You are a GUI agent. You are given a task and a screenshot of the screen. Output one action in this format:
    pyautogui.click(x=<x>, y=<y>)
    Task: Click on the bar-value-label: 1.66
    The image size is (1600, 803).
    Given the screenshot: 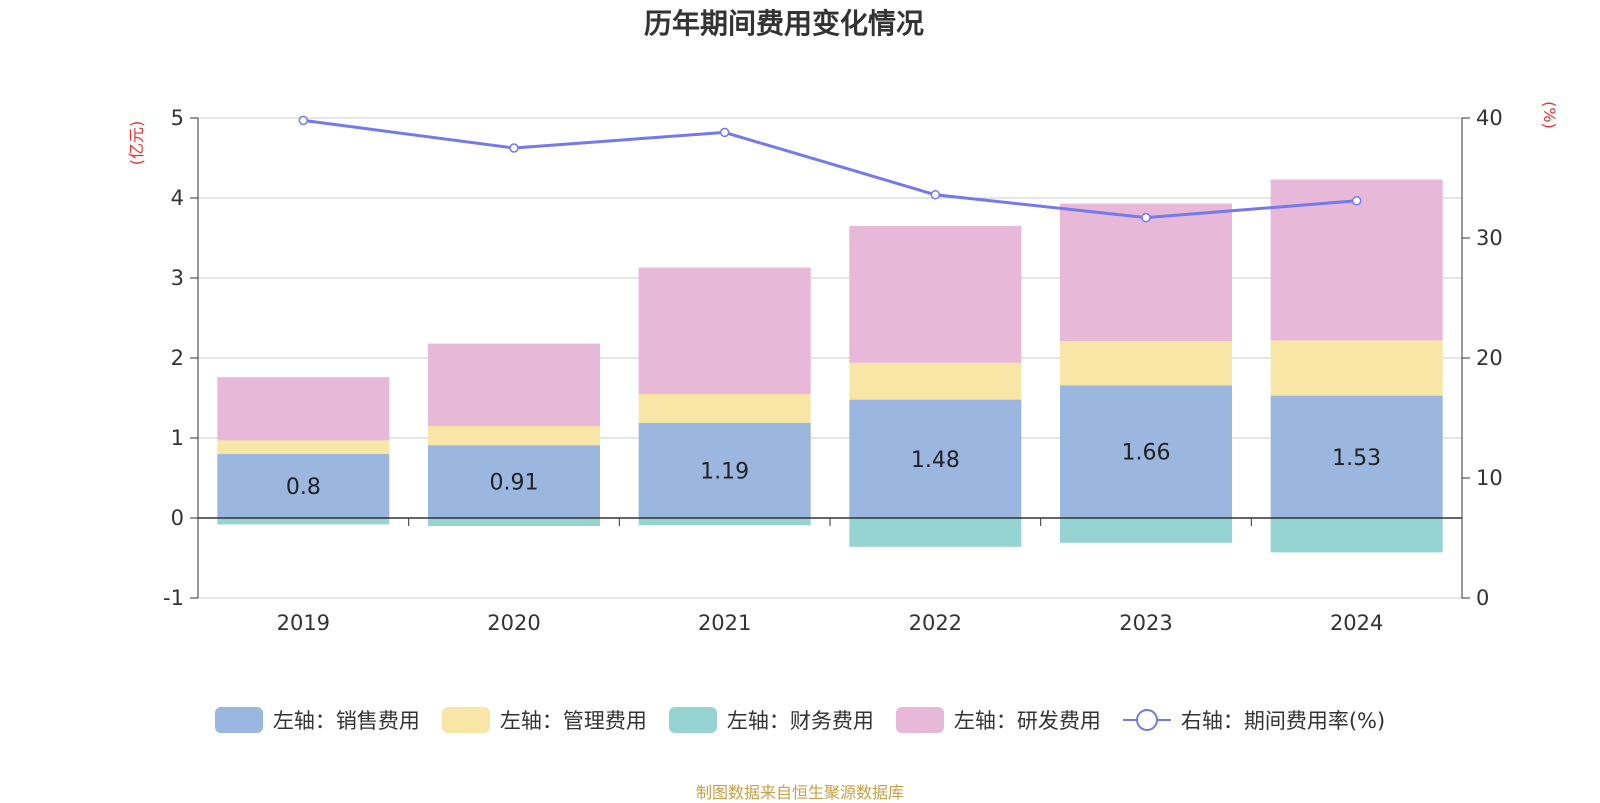 What is the action you would take?
    pyautogui.click(x=1146, y=453)
    